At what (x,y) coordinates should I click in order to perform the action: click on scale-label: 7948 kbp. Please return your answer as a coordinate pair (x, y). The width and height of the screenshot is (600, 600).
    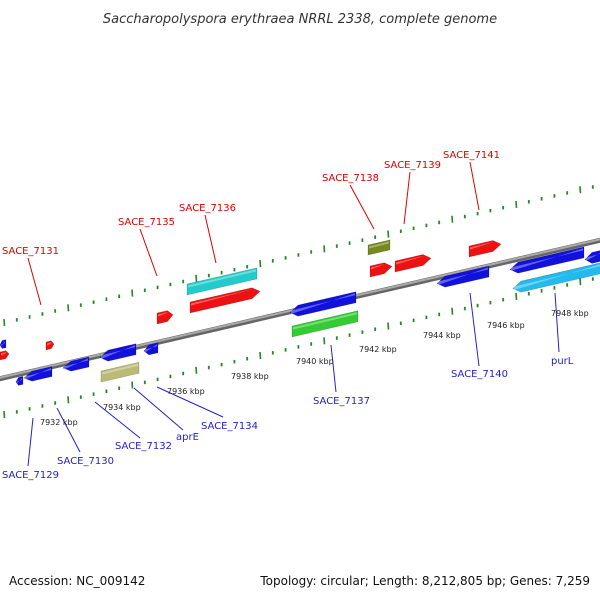
    Looking at the image, I should click on (570, 313).